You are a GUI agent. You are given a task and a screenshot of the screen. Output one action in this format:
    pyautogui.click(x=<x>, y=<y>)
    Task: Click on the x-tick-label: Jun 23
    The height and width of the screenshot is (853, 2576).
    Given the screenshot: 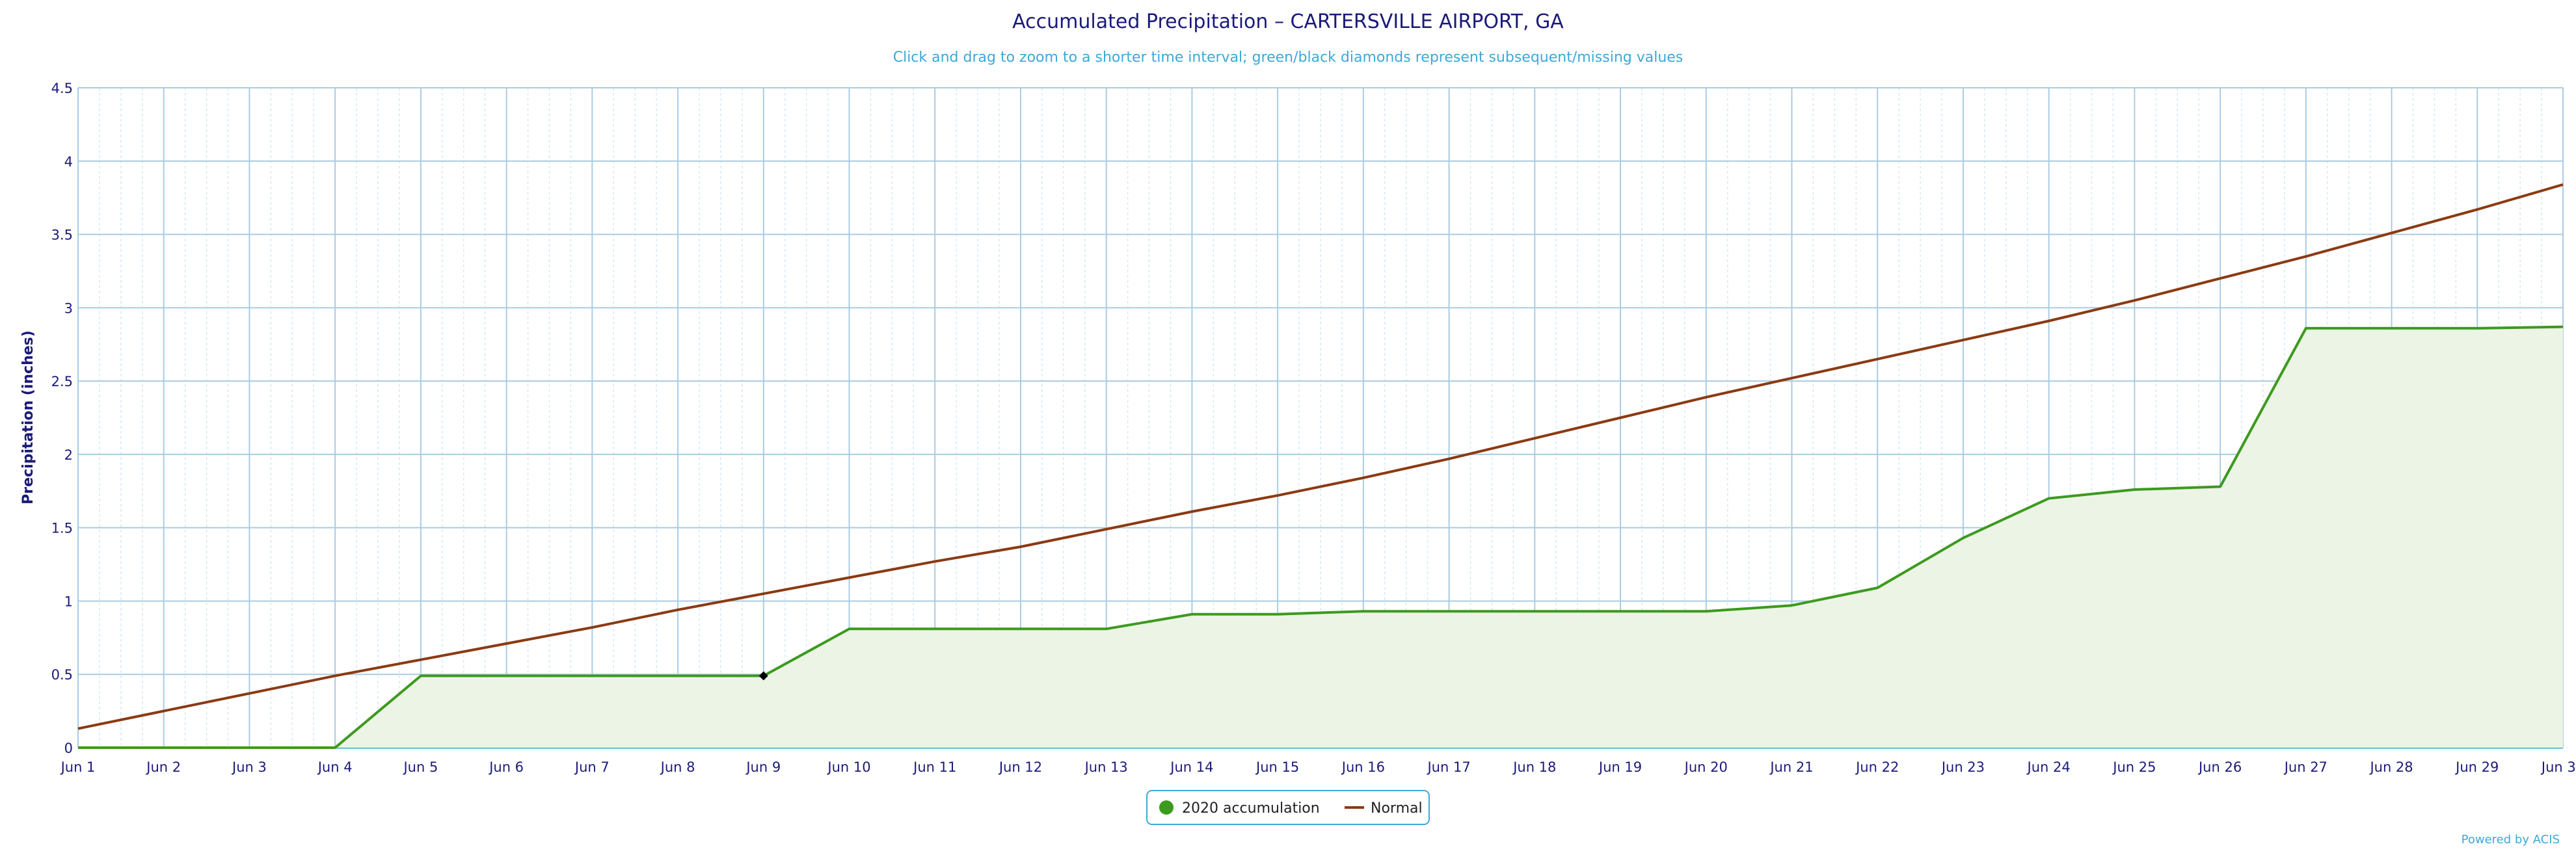 What is the action you would take?
    pyautogui.click(x=1962, y=767)
    